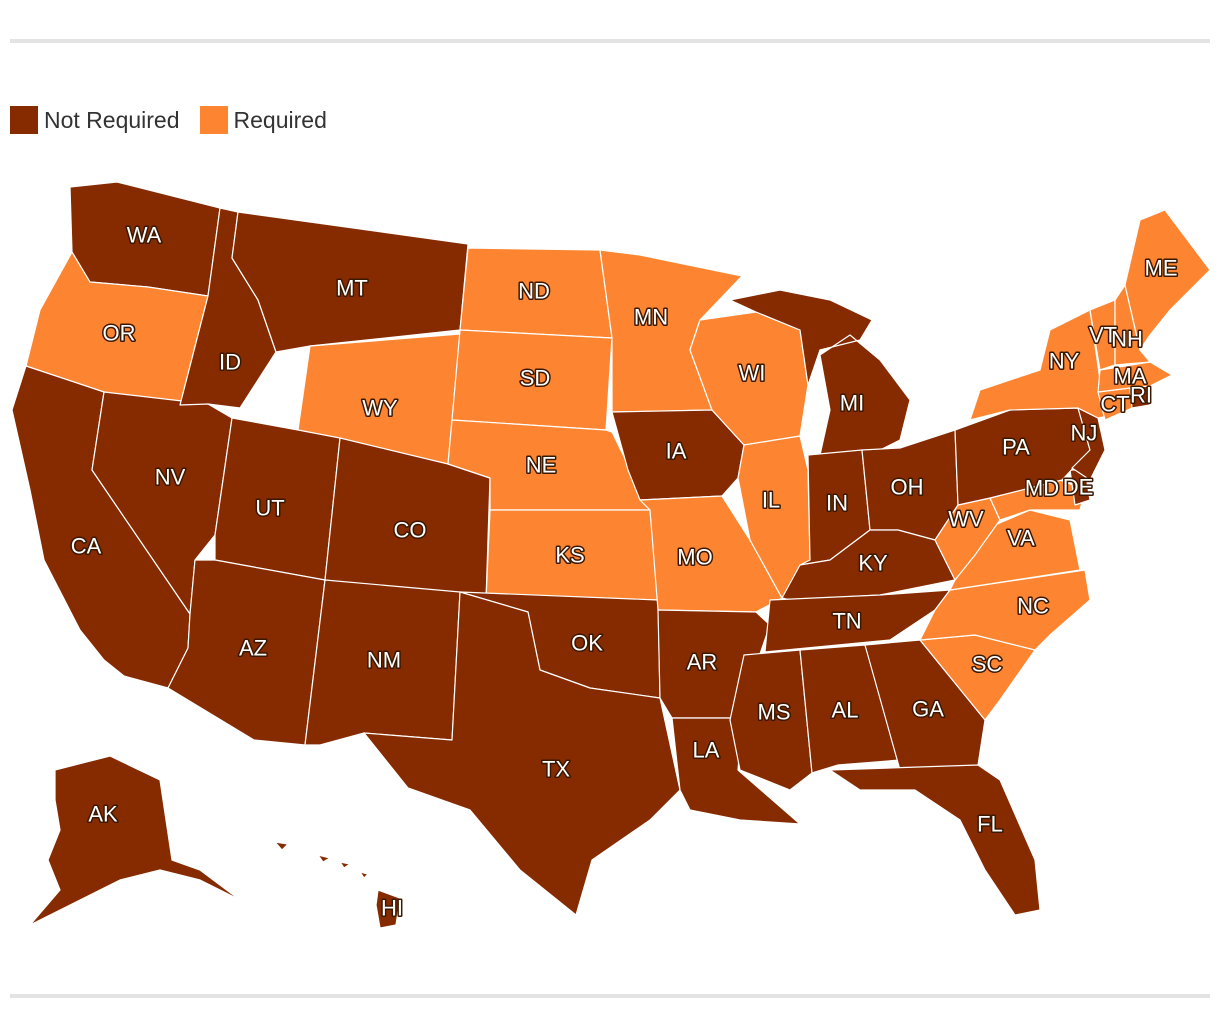  What do you see at coordinates (694, 557) in the screenshot?
I see `state-label-mo: MO` at bounding box center [694, 557].